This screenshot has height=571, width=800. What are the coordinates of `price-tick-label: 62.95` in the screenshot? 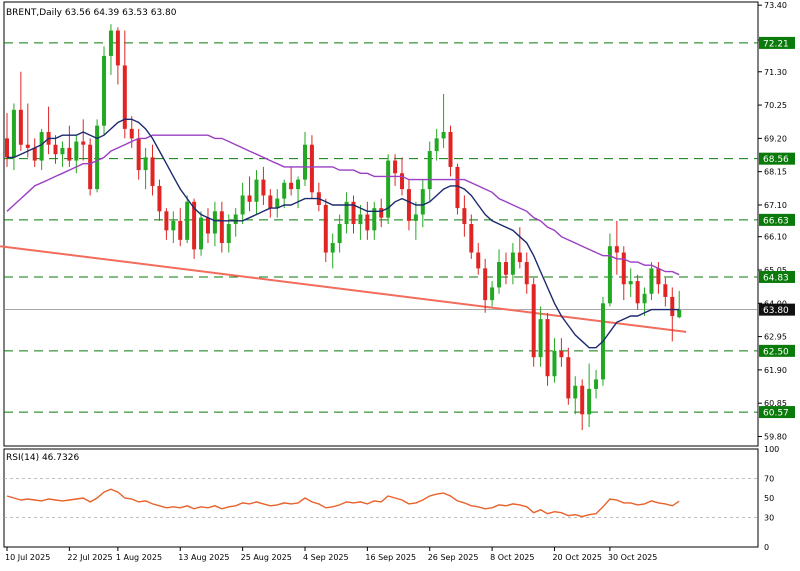 It's located at (775, 337).